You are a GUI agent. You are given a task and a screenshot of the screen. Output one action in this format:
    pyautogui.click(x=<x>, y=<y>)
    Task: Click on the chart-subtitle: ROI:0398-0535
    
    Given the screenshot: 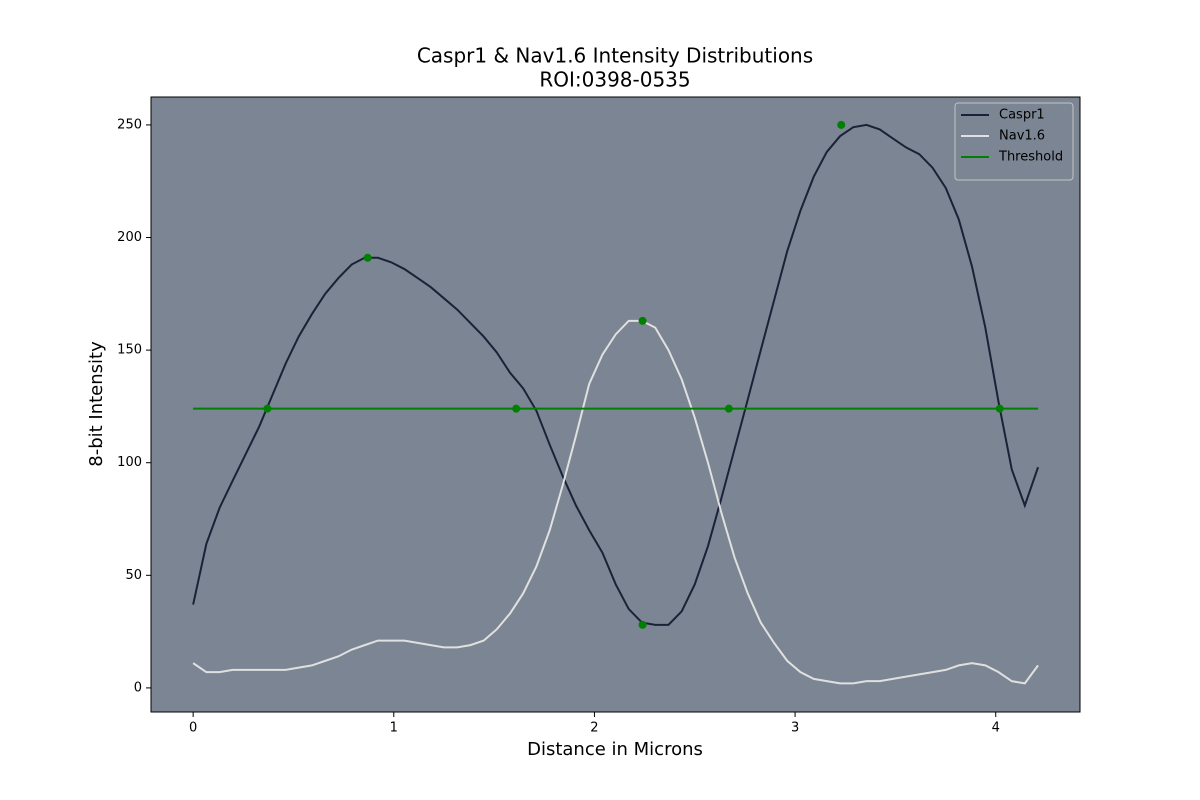 What is the action you would take?
    pyautogui.click(x=614, y=80)
    